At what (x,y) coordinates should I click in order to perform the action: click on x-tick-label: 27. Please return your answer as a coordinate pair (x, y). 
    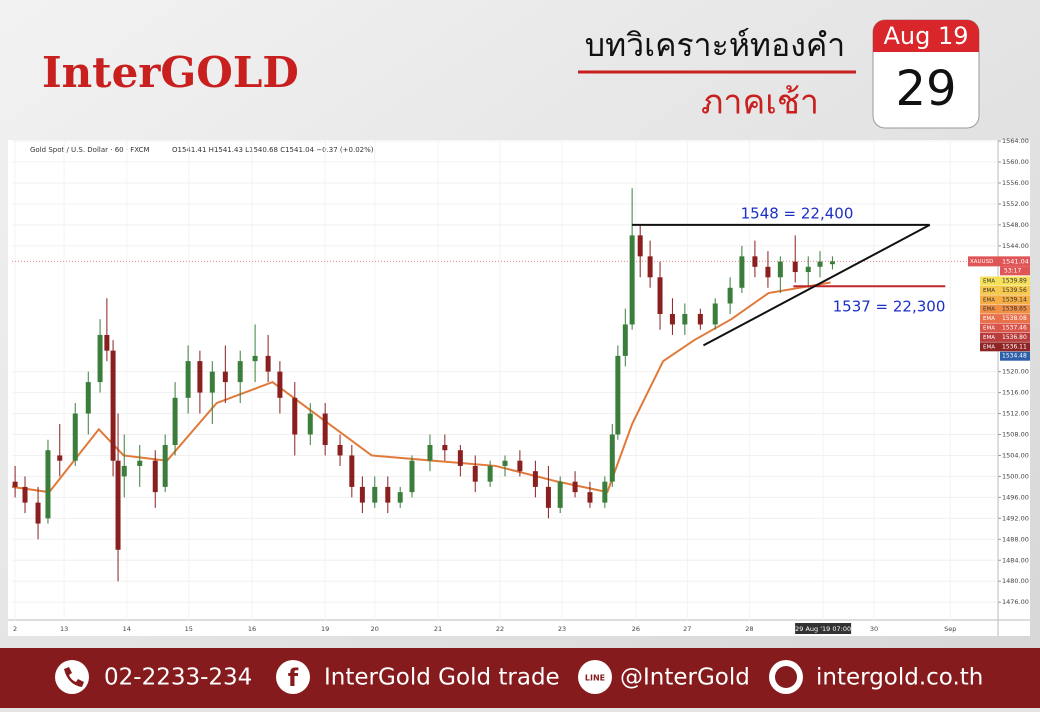
    Looking at the image, I should click on (687, 629).